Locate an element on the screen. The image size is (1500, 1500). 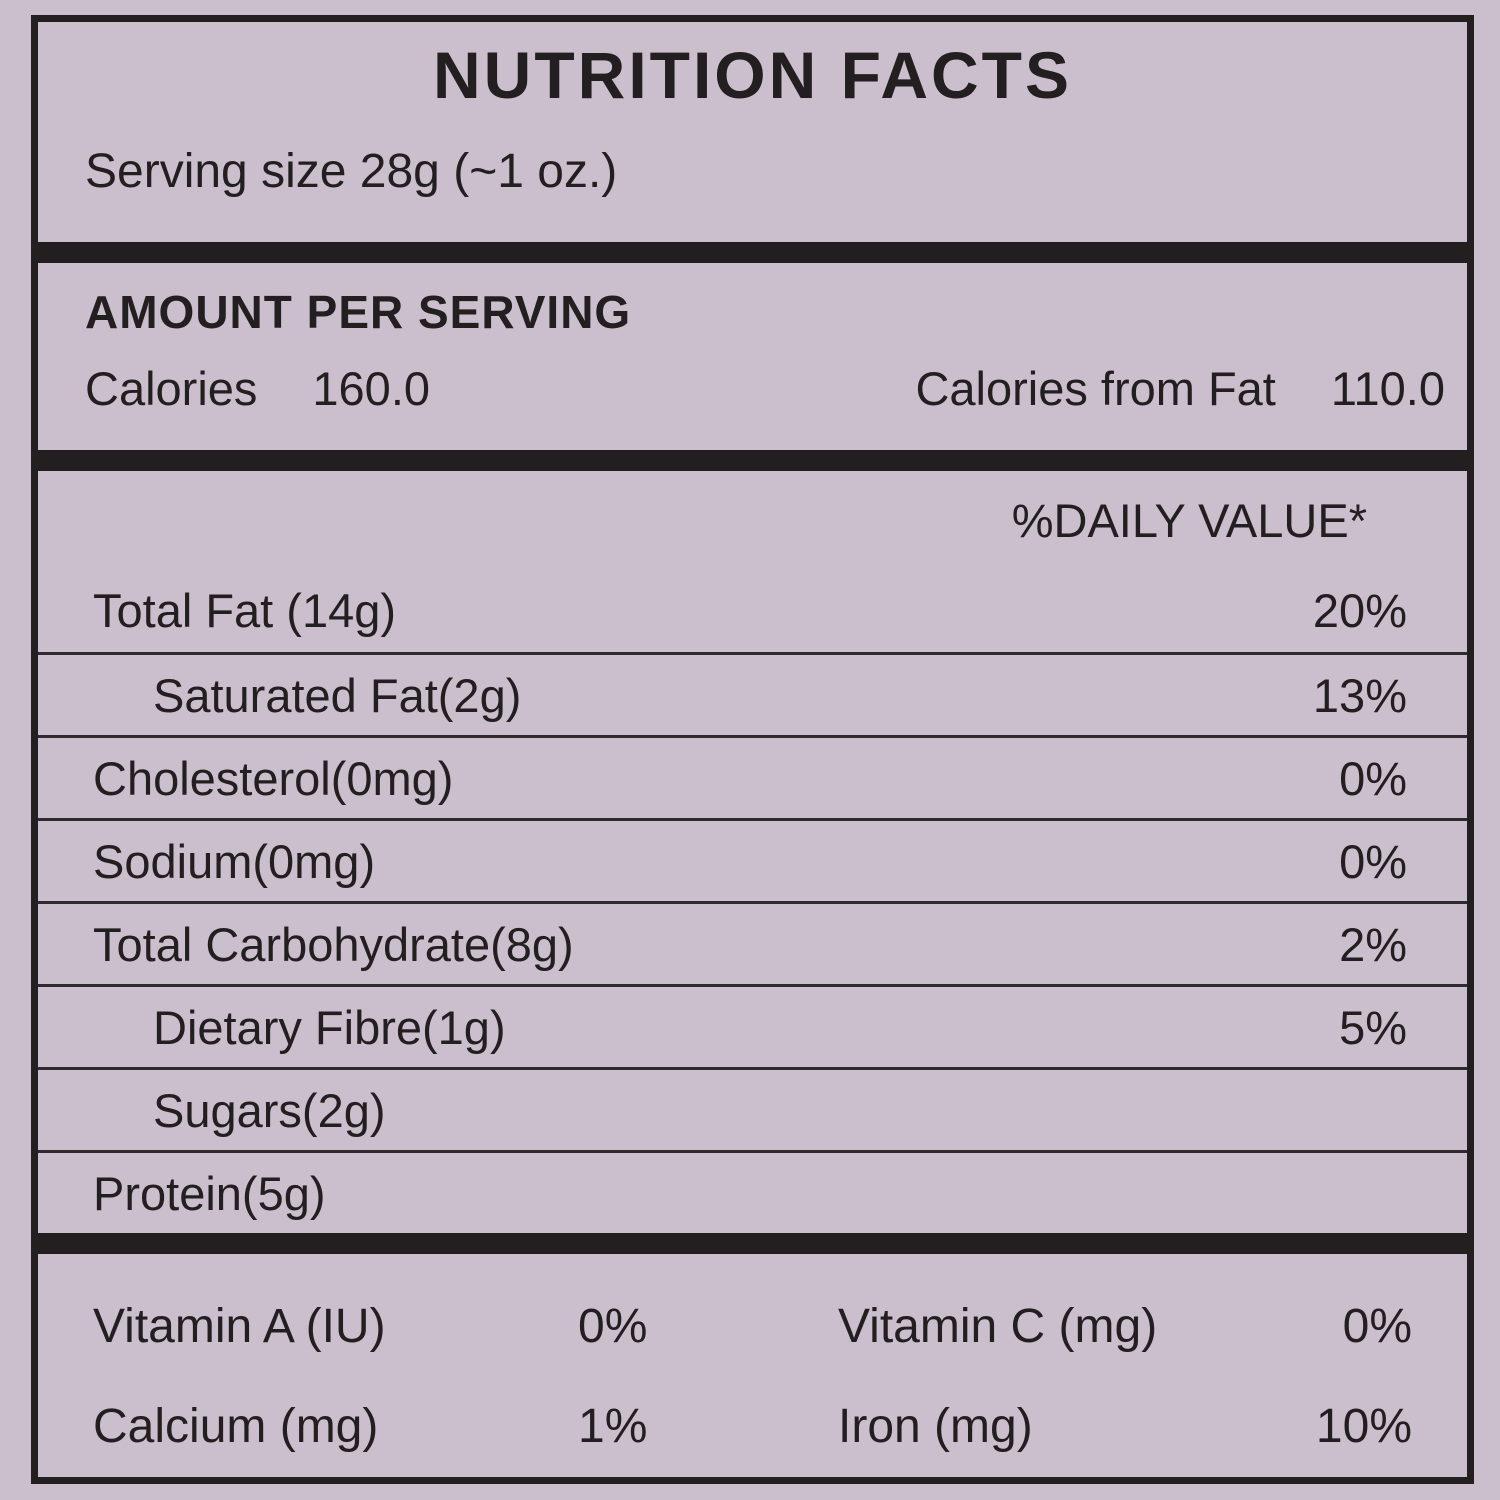
nutrient-label: Total Carbohydrate(8g) is located at coordinates (333, 944).